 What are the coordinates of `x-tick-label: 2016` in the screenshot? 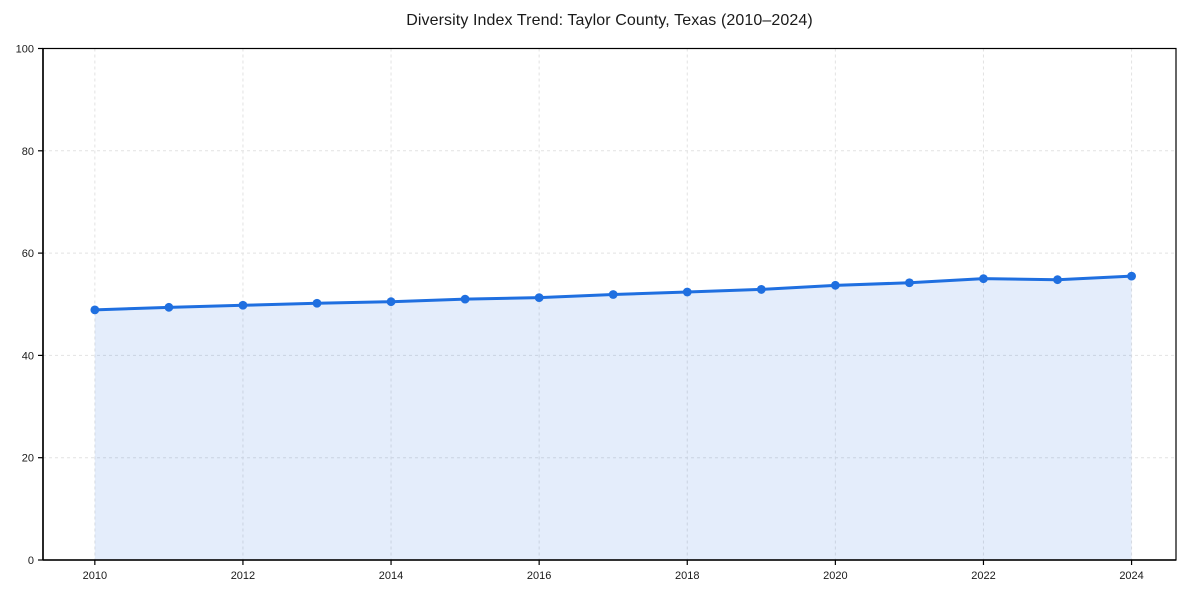 It's located at (539, 576).